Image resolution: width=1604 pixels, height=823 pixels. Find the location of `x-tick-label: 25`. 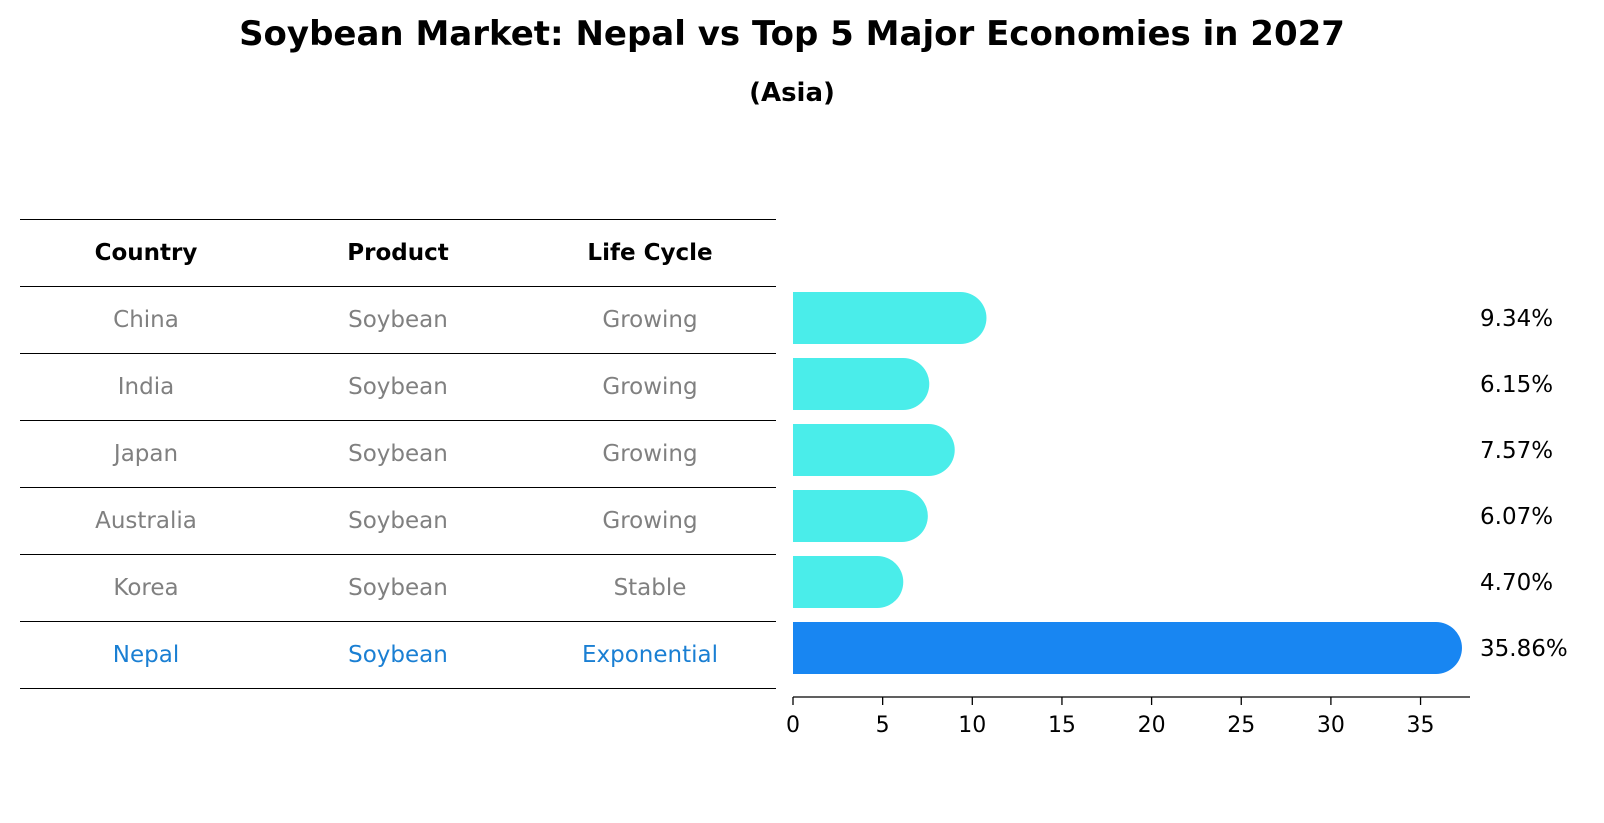

x-tick-label: 25 is located at coordinates (1241, 725).